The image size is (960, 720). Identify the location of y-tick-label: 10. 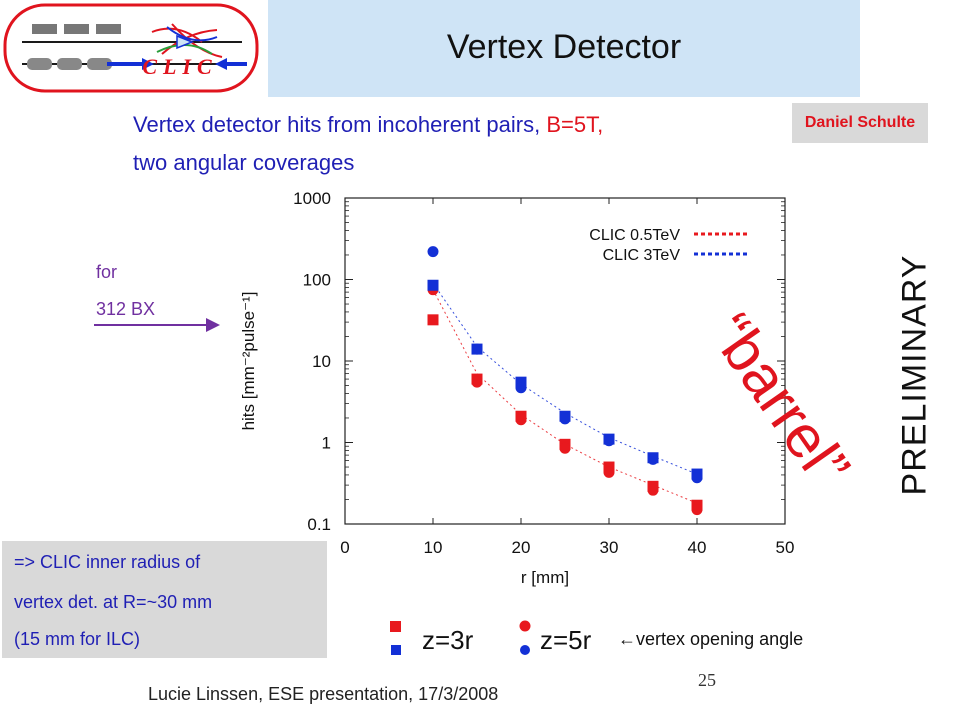
(321, 361).